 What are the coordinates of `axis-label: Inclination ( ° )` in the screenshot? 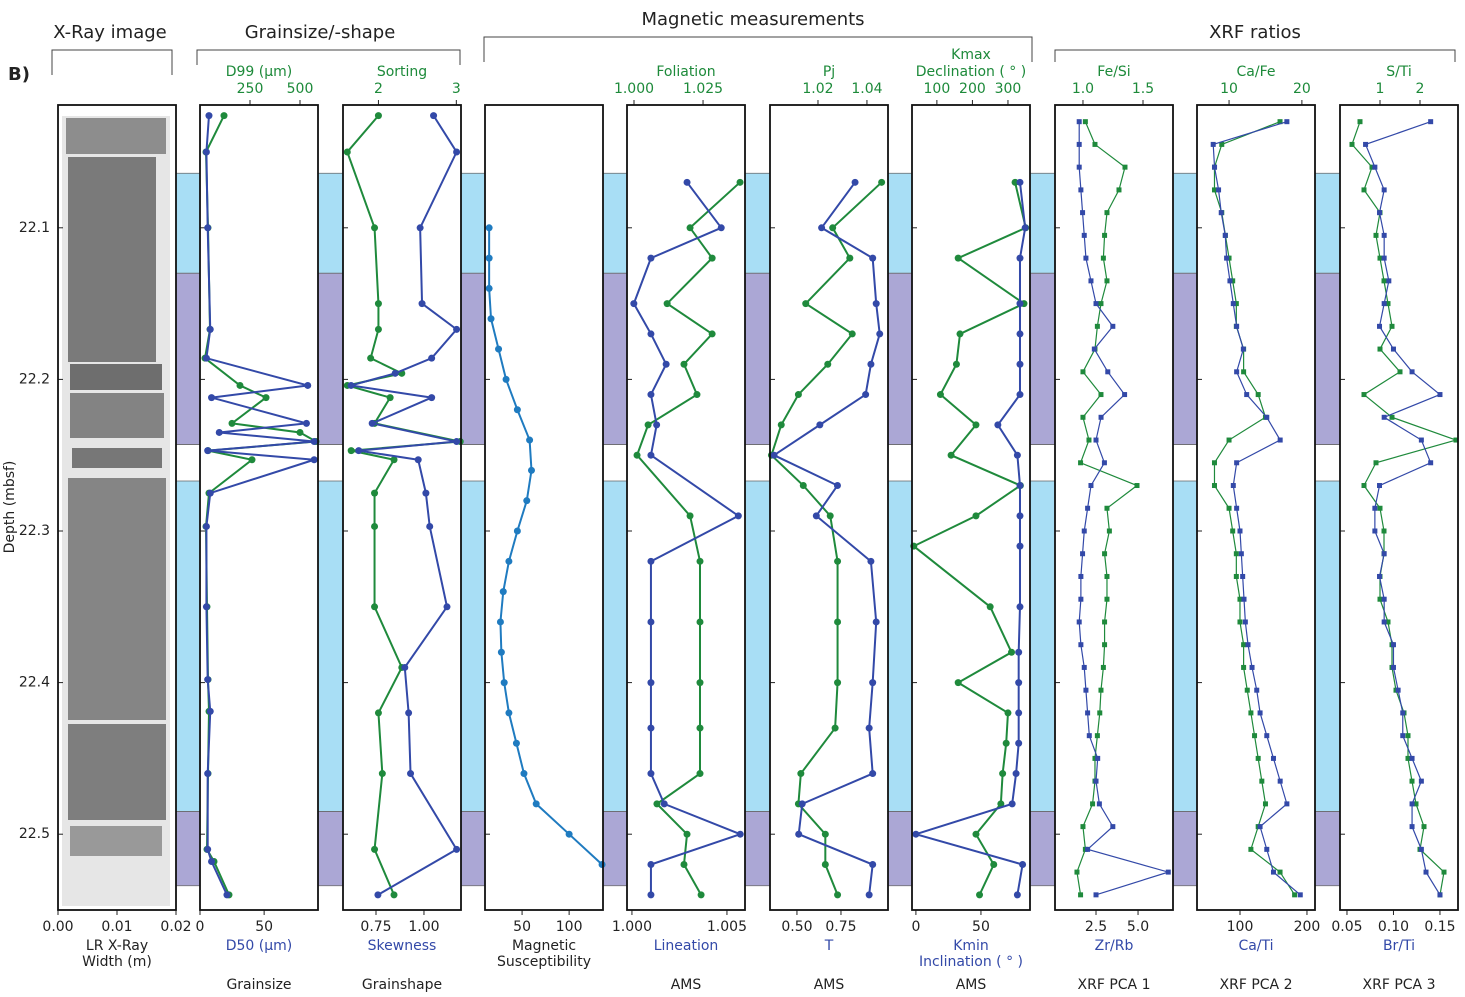 It's located at (971, 962).